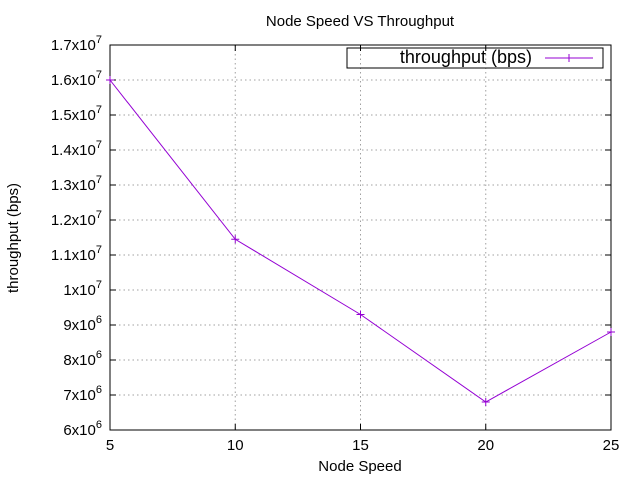  Describe the element at coordinates (82, 359) in the screenshot. I see `y-tick-label: 8x10⁶` at that location.